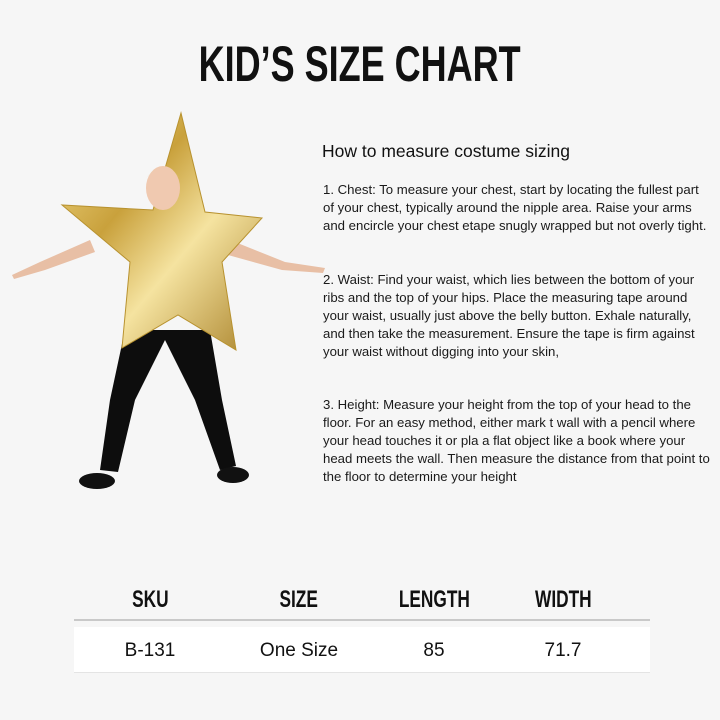 Image resolution: width=720 pixels, height=720 pixels. I want to click on guide-heading: How to measure costume sizing, so click(446, 151).